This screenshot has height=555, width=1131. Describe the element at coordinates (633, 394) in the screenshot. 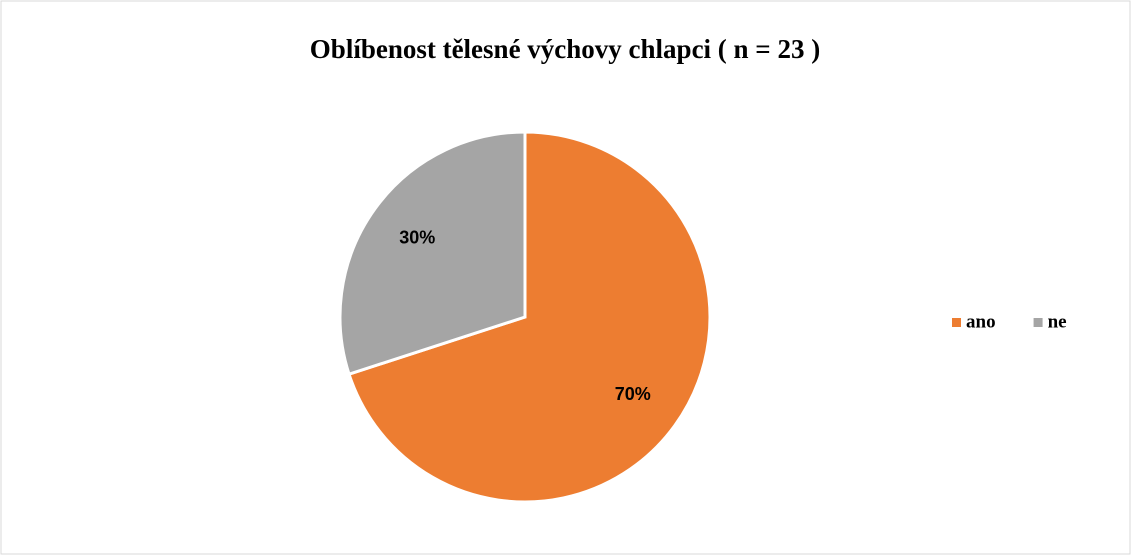

I see `data-label: 70%` at that location.